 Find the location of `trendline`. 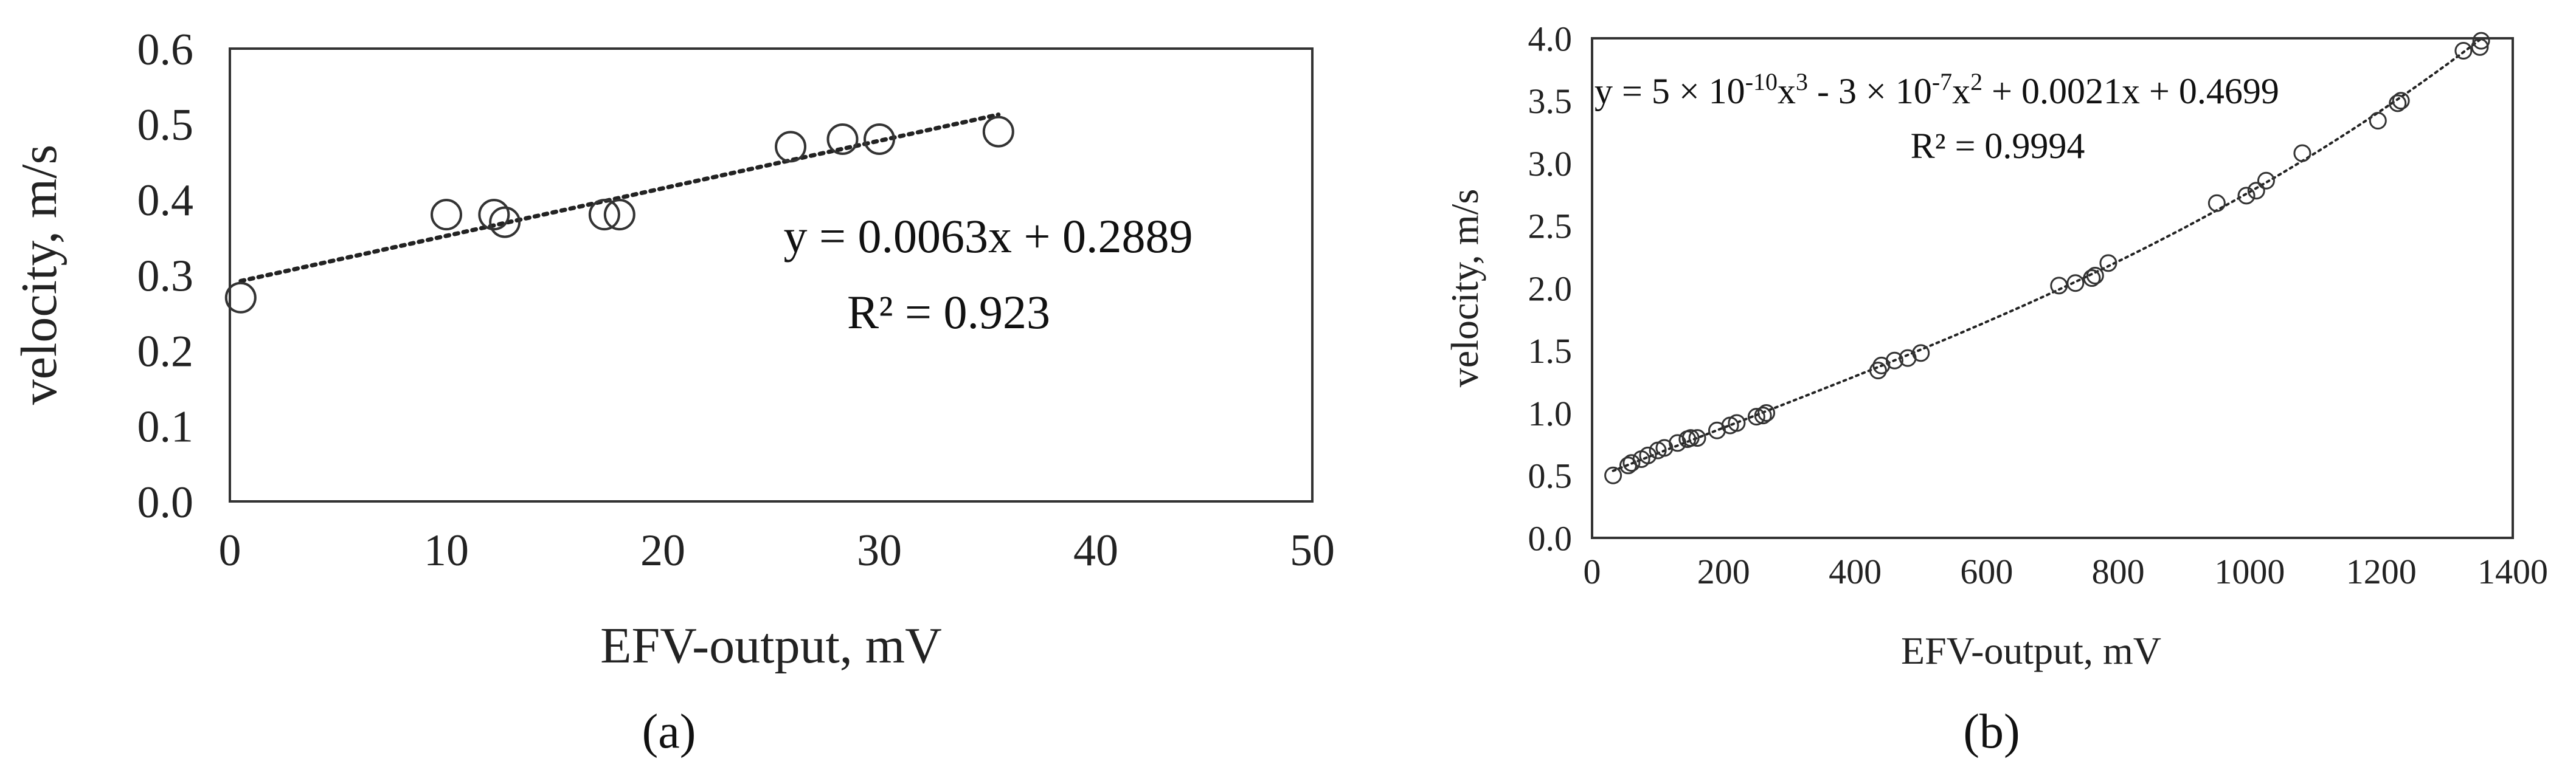

trendline is located at coordinates (619, 197).